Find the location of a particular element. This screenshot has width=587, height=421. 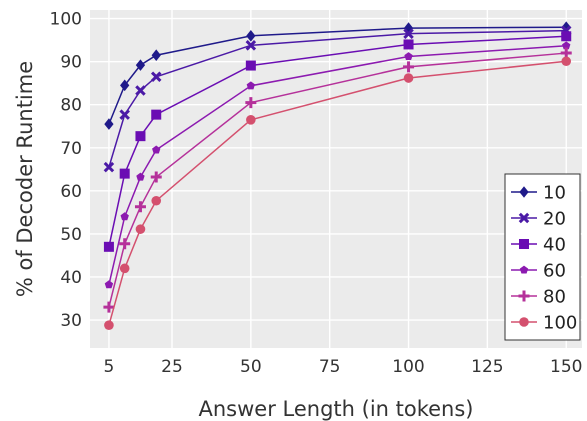

y-tick-label: 70 is located at coordinates (71, 149).